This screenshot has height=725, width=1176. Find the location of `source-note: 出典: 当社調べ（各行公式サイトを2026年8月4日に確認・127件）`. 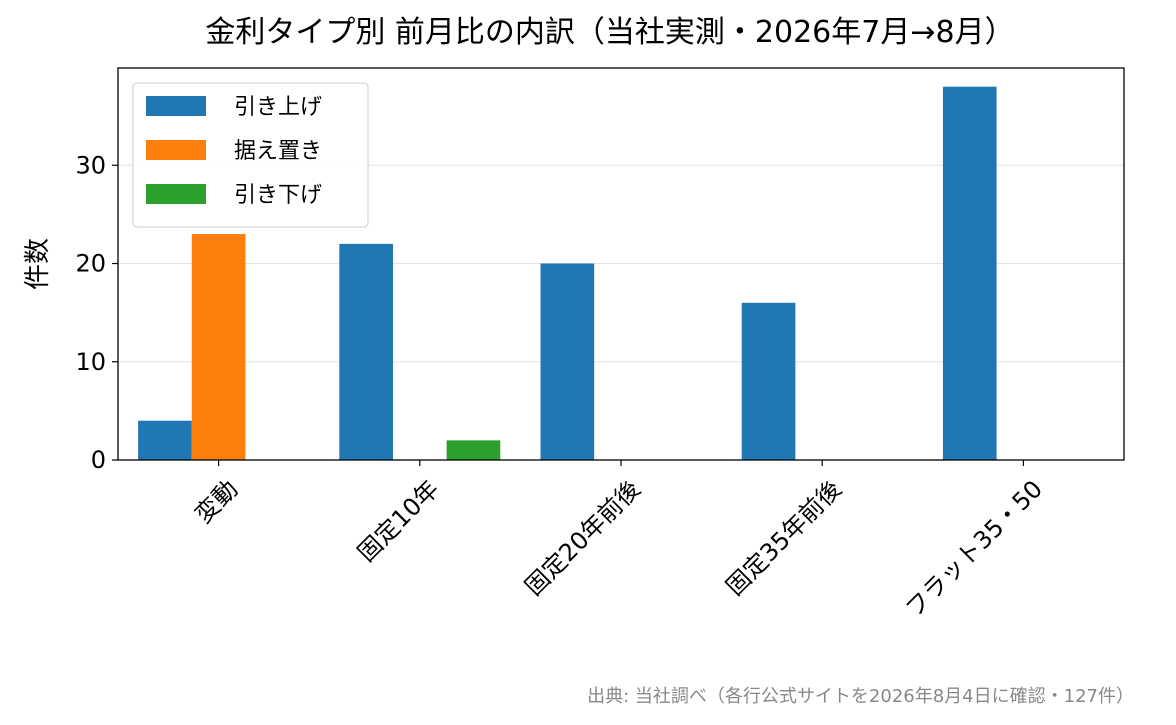

source-note: 出典: 当社調べ（各行公式サイトを2026年8月4日に確認・127件） is located at coordinates (860, 696).